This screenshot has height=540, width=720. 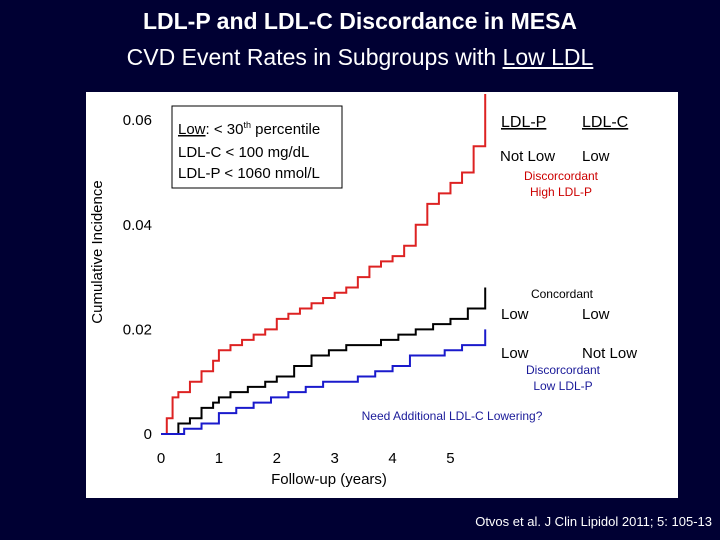 What do you see at coordinates (562, 294) in the screenshot?
I see `concordant-label: Concordant` at bounding box center [562, 294].